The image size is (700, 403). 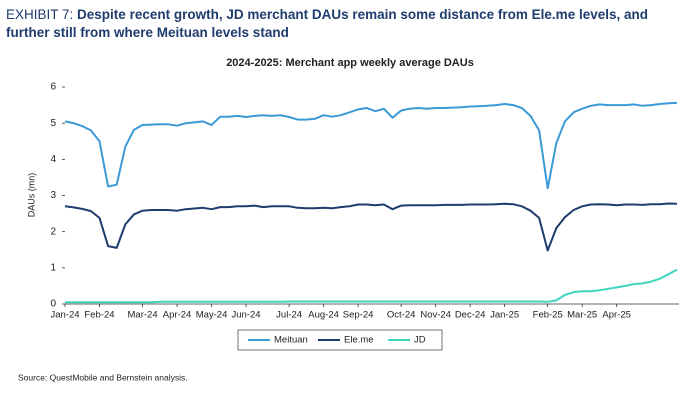 What do you see at coordinates (435, 315) in the screenshot?
I see `x-tick-label: Nov-24` at bounding box center [435, 315].